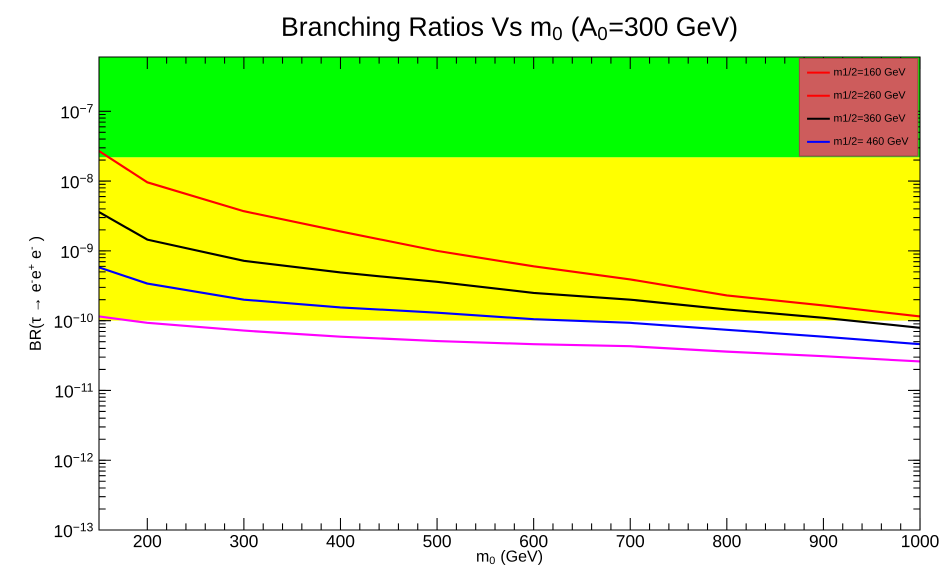 Image resolution: width=945 pixels, height=579 pixels. Describe the element at coordinates (871, 140) in the screenshot. I see `legend-label: m1/2= 460 GeV` at that location.